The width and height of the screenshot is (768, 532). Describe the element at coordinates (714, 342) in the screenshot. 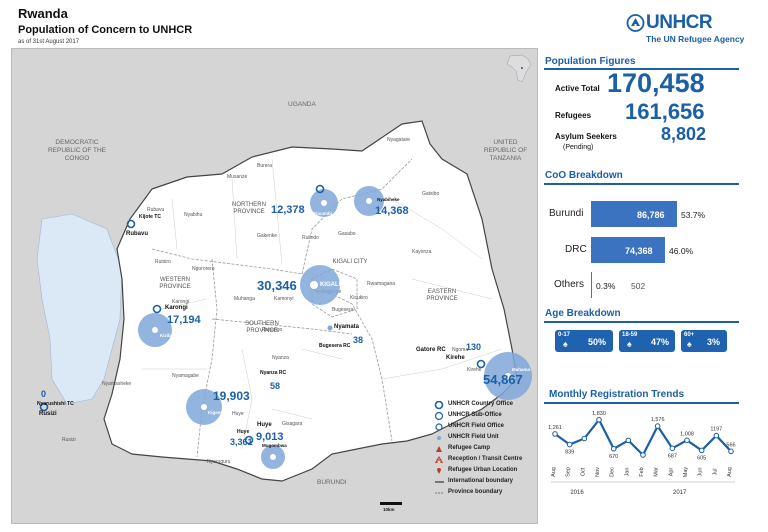

I see `age-group-pct: 3%` at that location.